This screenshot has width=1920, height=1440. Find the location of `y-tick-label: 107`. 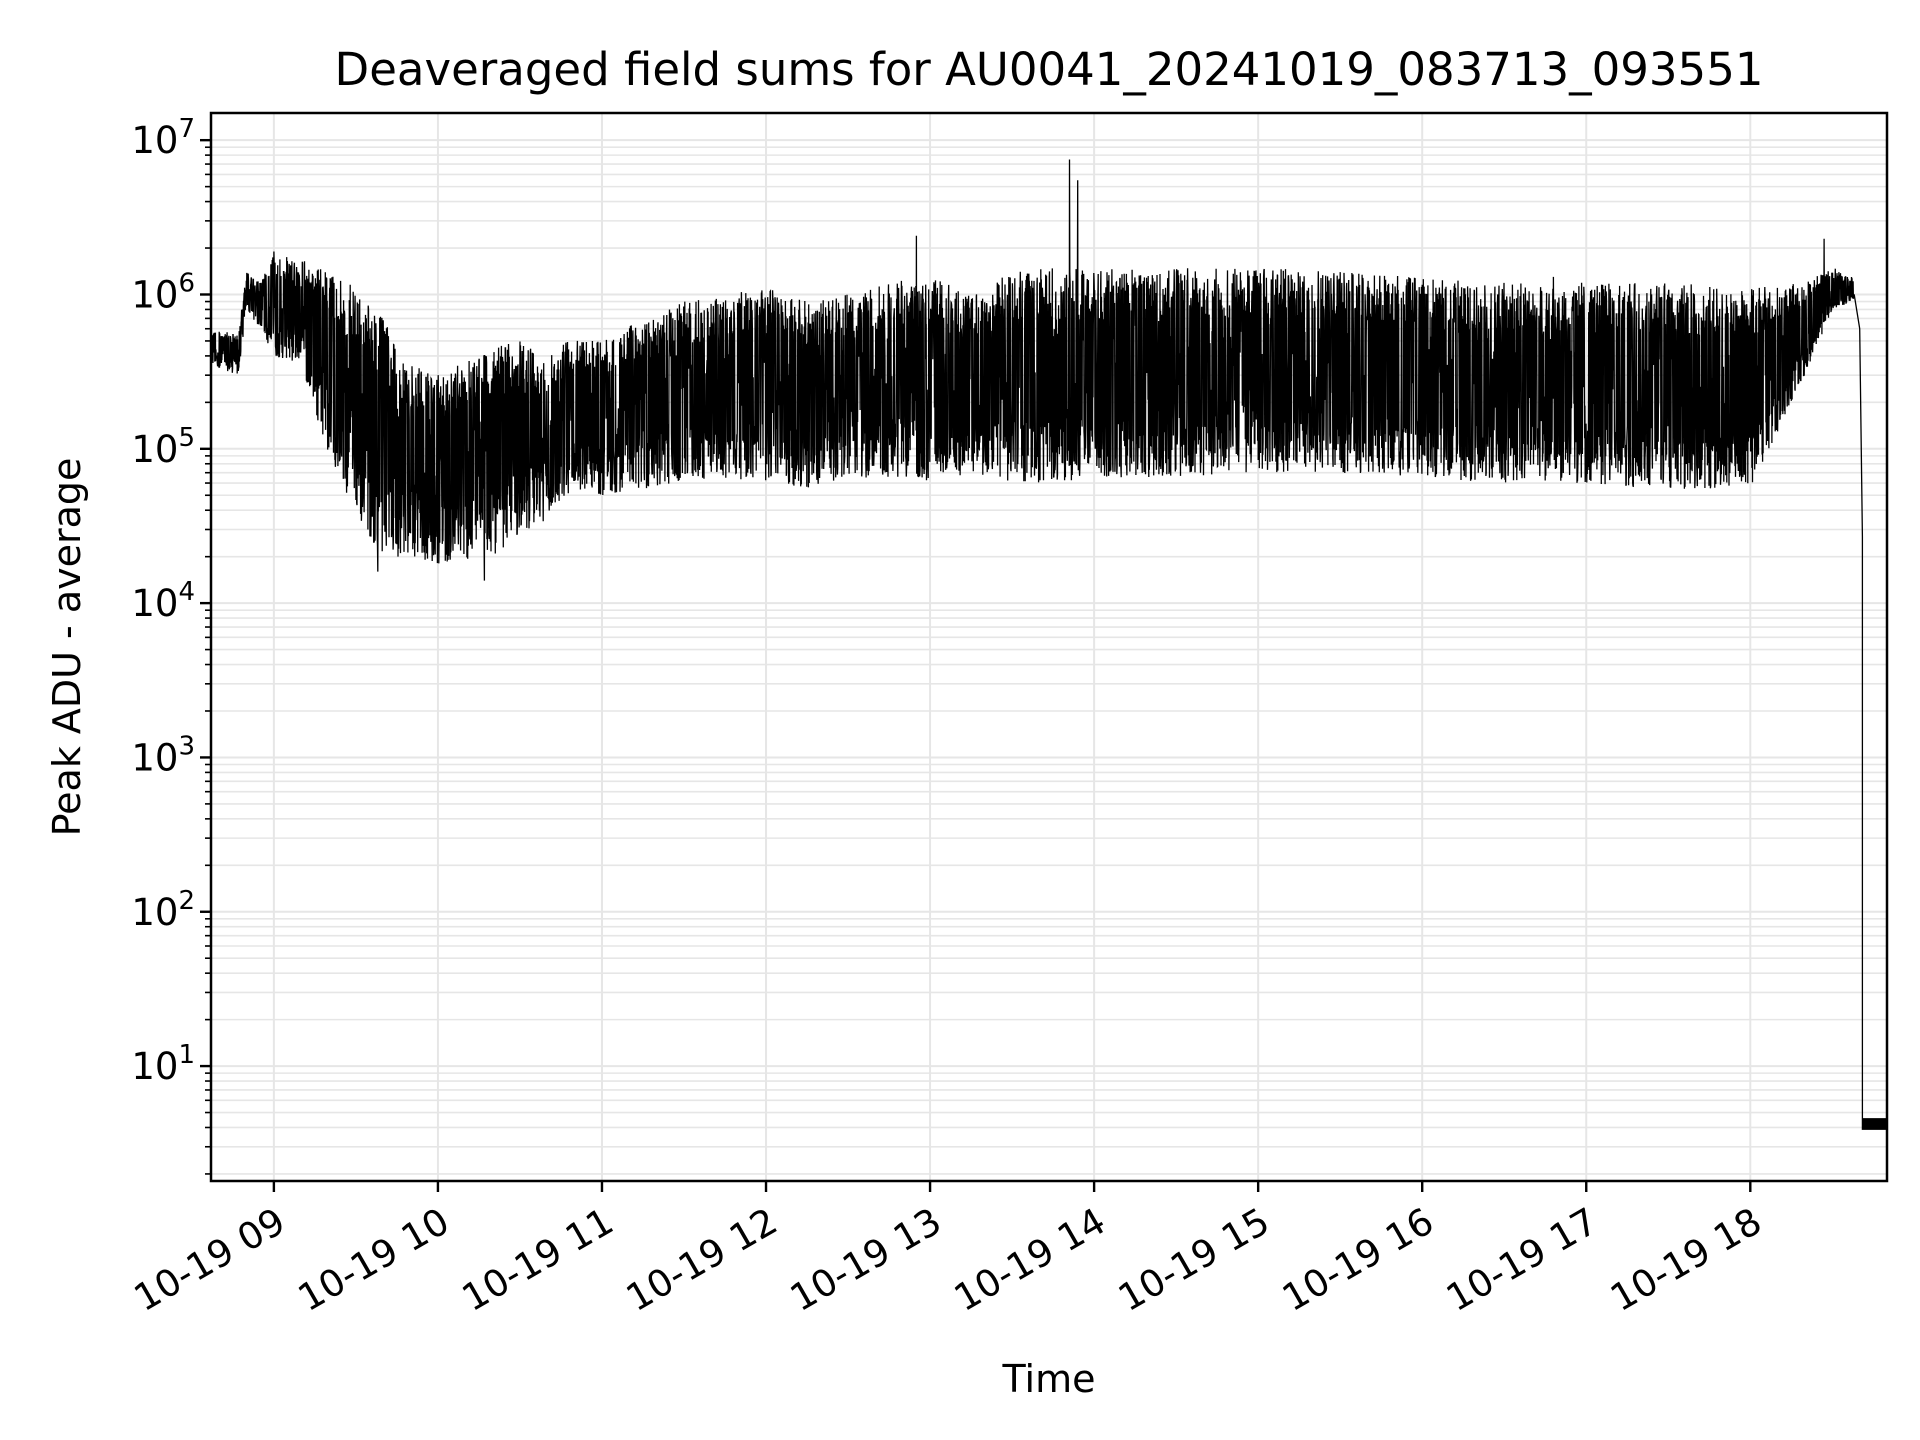

y-tick-label: 107 is located at coordinates (163, 138).